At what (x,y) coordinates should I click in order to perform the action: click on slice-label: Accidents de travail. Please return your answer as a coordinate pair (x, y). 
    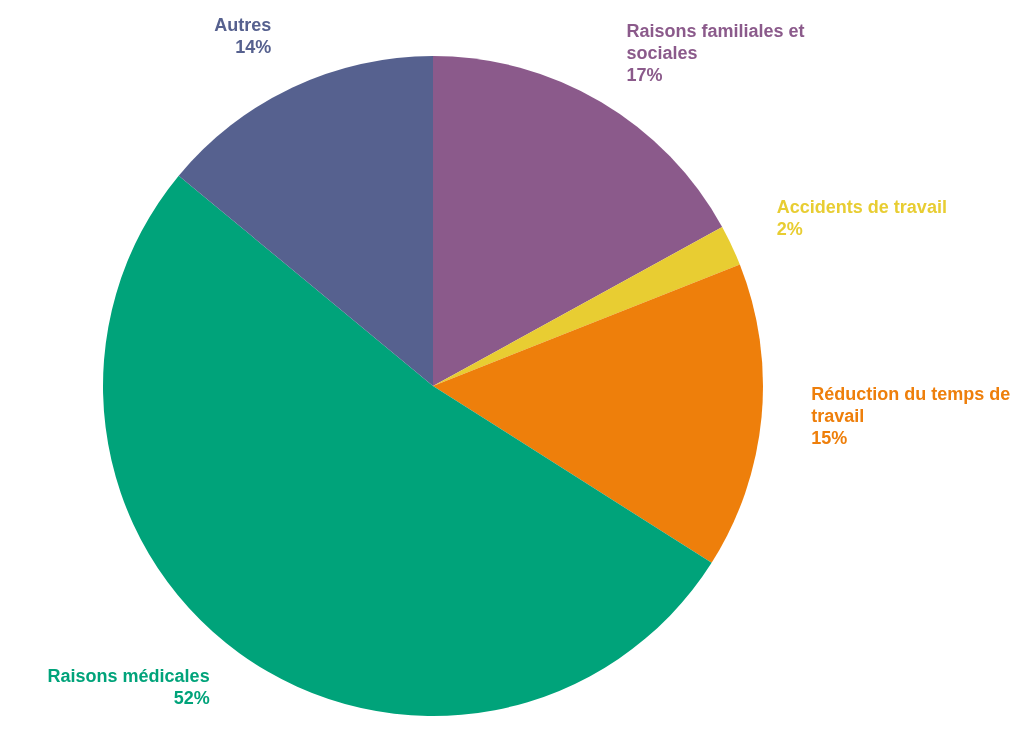
    Looking at the image, I should click on (861, 207).